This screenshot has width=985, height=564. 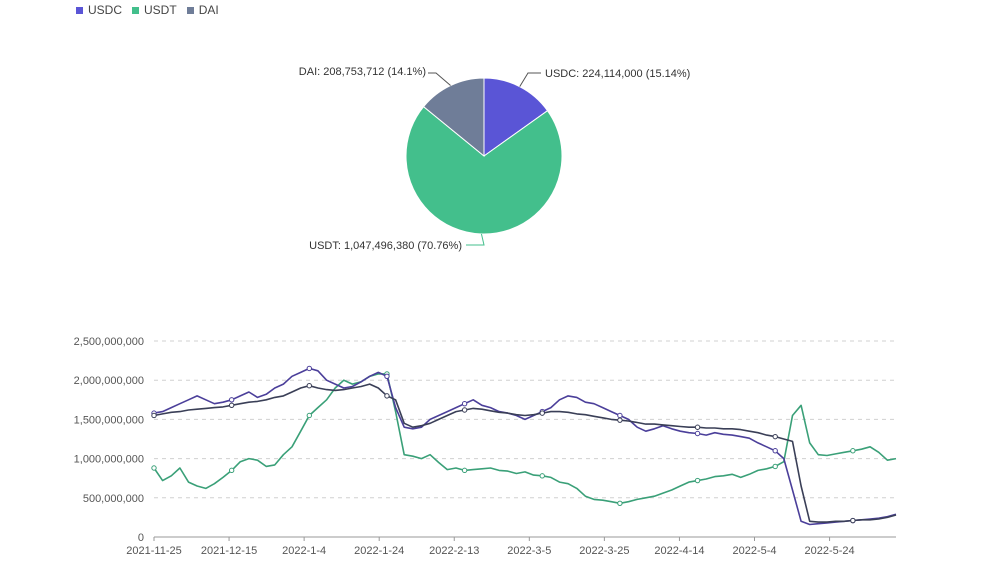 I want to click on x-tick-label: 2022-1-24, so click(x=379, y=551).